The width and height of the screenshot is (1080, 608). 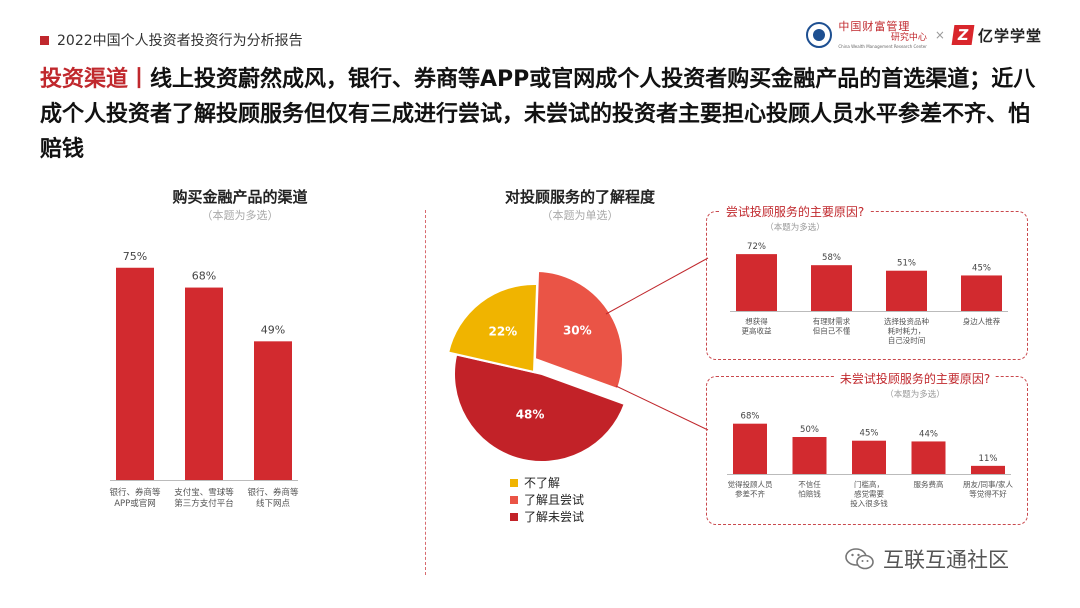 I want to click on pie-slice-label: 22%, so click(x=502, y=332).